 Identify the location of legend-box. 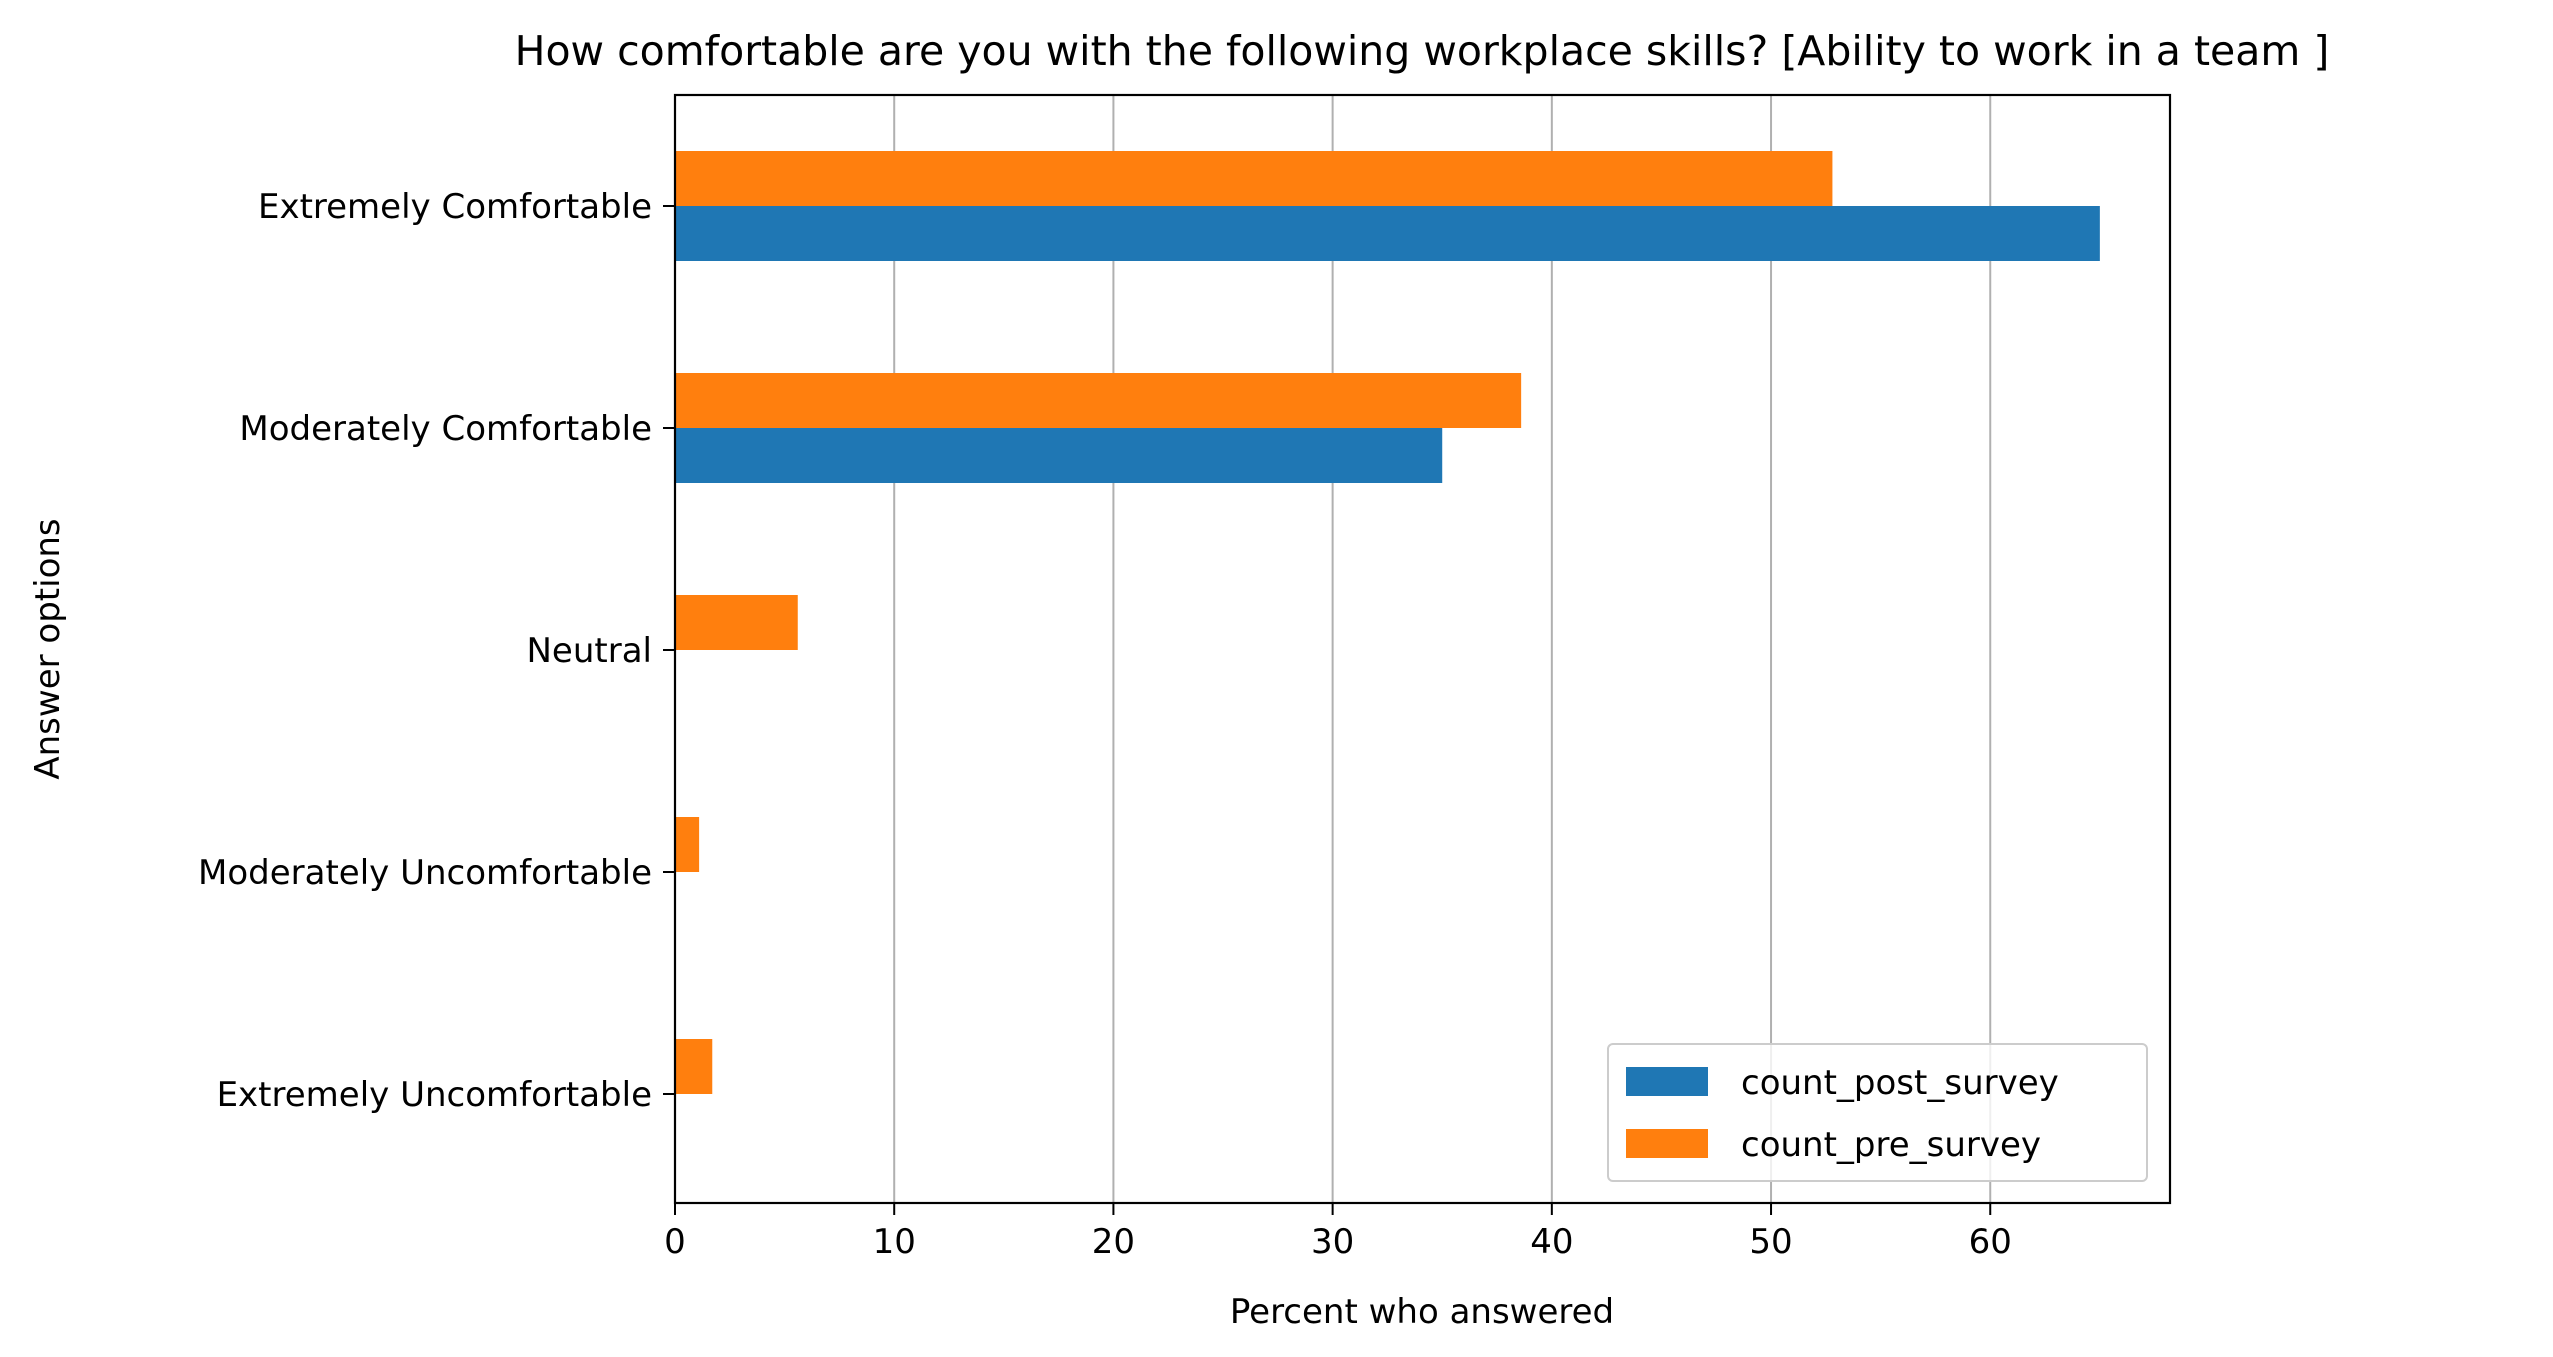
(1877, 1112).